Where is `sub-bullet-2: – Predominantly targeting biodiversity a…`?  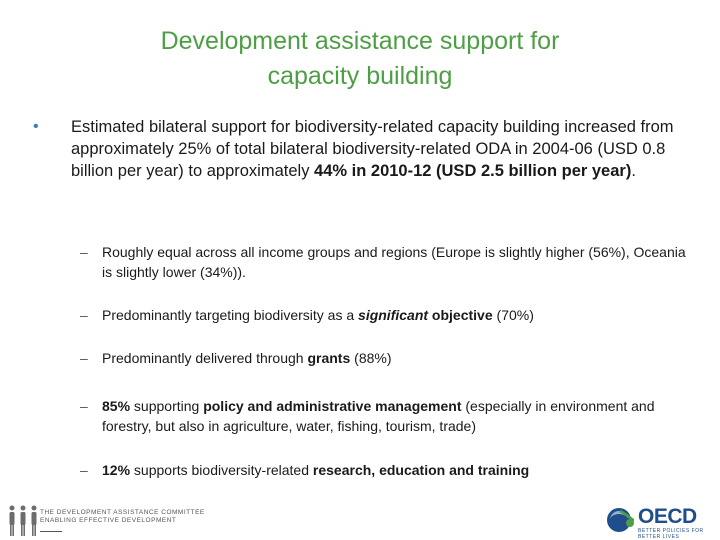
sub-bullet-2: – Predominantly targeting biodiversity a… is located at coordinates (385, 315).